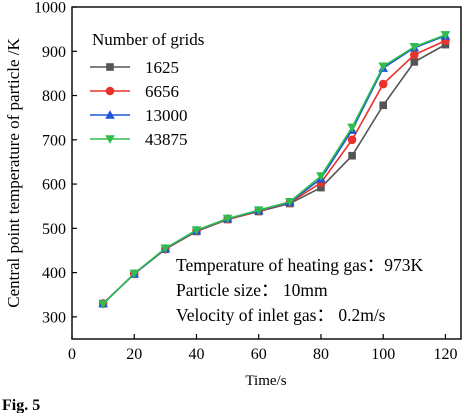  Describe the element at coordinates (299, 265) in the screenshot. I see `annotation-heating-gas: Temperature of heating gas：973K` at that location.